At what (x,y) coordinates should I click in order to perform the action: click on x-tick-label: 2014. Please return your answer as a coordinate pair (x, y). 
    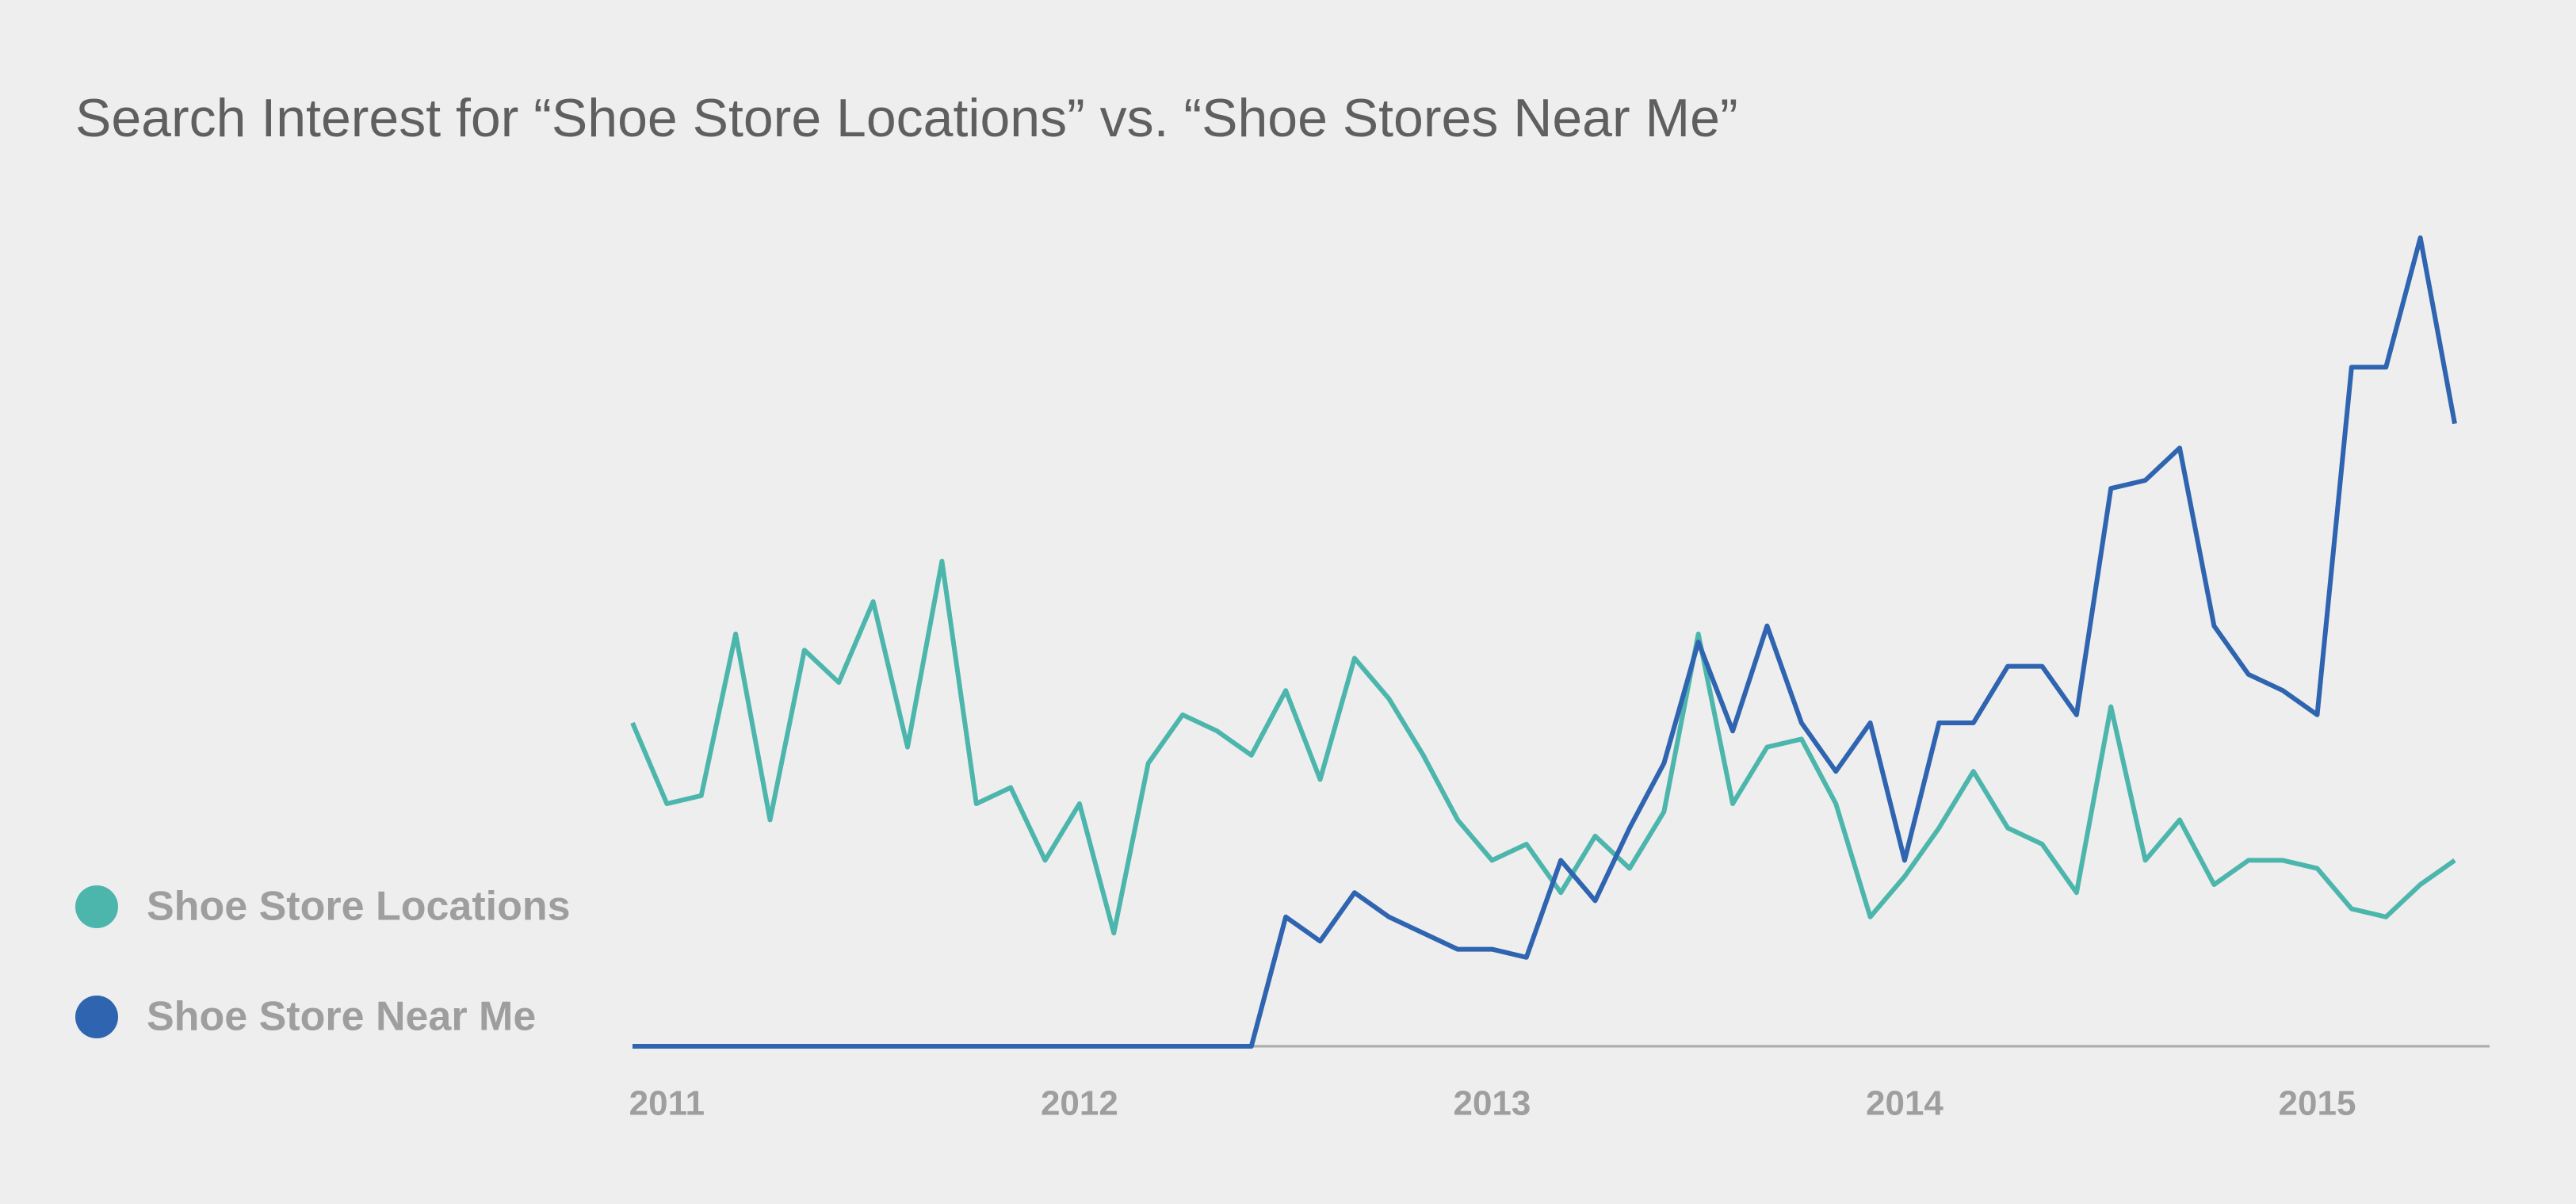
    Looking at the image, I should click on (1904, 1103).